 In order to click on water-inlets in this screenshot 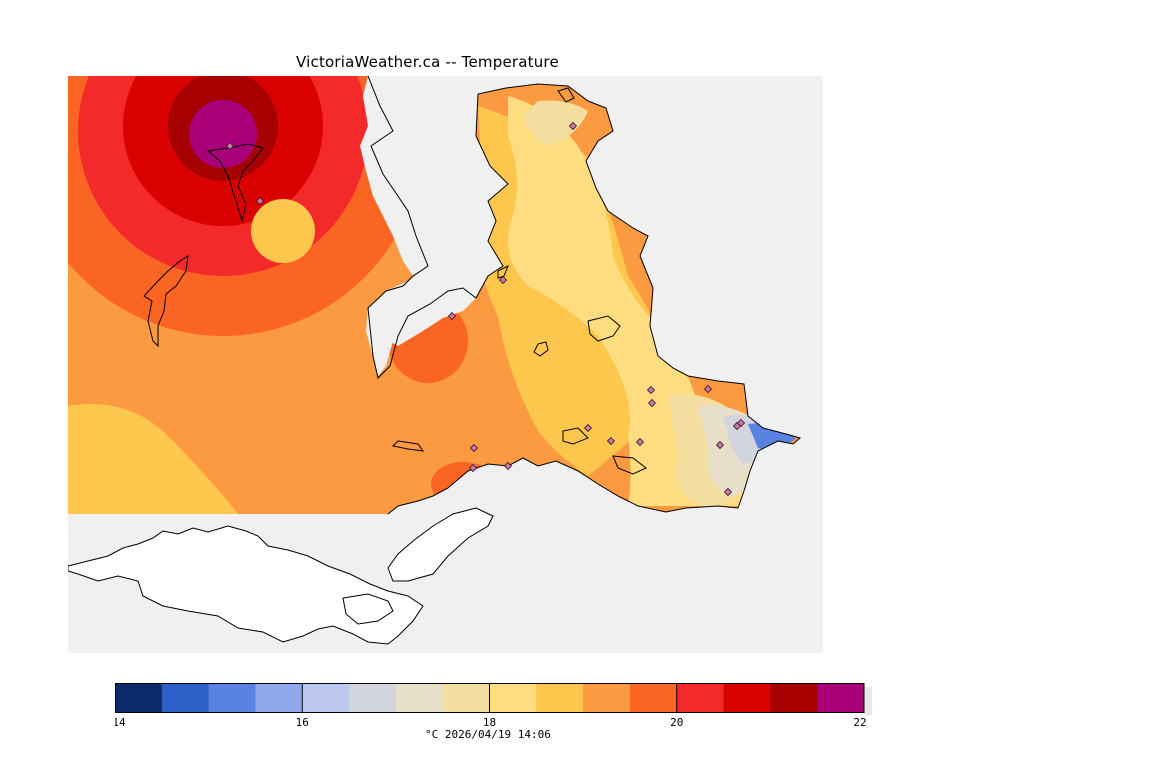, I will do `click(403, 226)`.